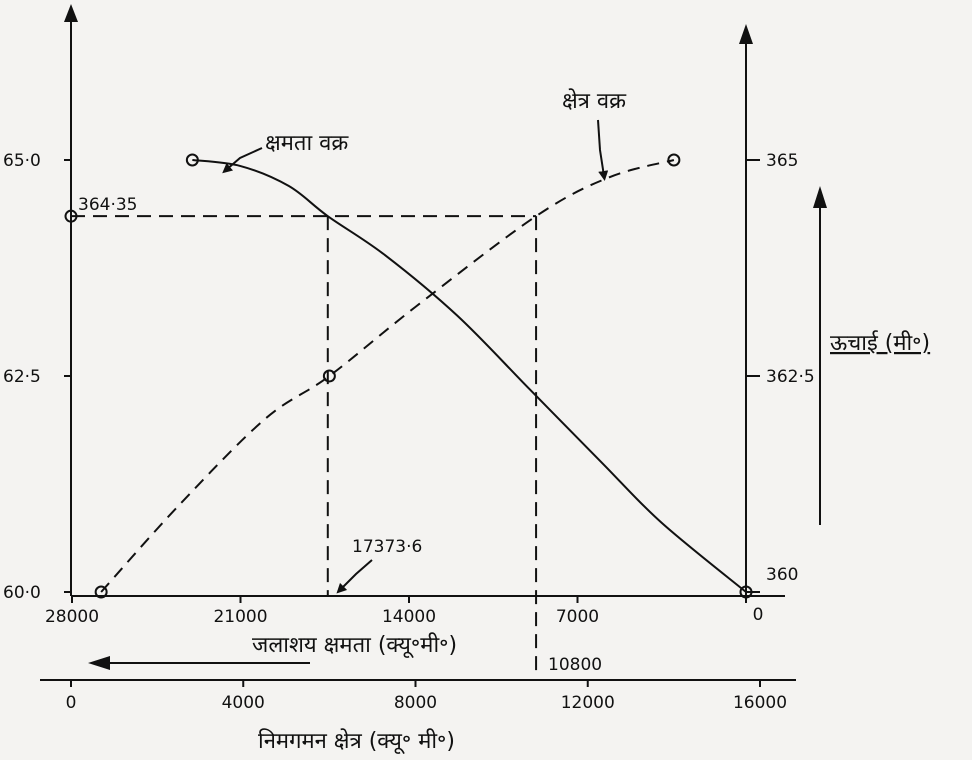 Image resolution: width=972 pixels, height=760 pixels. Describe the element at coordinates (758, 615) in the screenshot. I see `capacity-axis-tick-label: 0` at that location.